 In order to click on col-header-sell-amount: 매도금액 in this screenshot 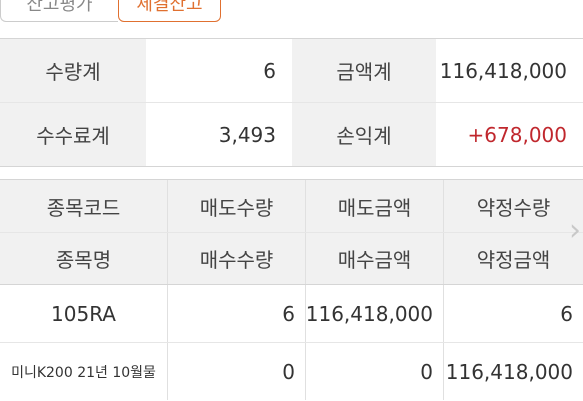, I will do `click(374, 206)`.